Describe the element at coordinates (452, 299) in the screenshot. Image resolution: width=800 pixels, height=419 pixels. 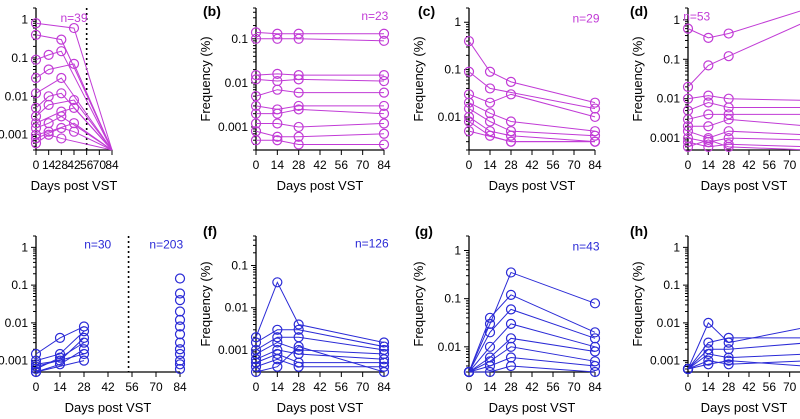
I see `y-tick-label: 0.1` at that location.